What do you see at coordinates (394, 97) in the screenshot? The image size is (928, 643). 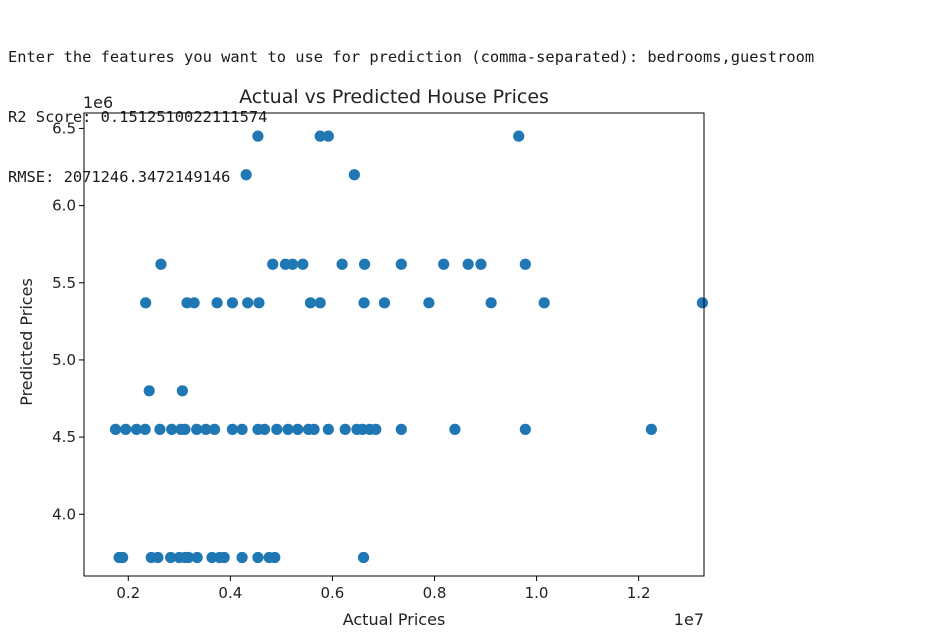 I see `chart-title: Actual vs Predicted House Prices` at bounding box center [394, 97].